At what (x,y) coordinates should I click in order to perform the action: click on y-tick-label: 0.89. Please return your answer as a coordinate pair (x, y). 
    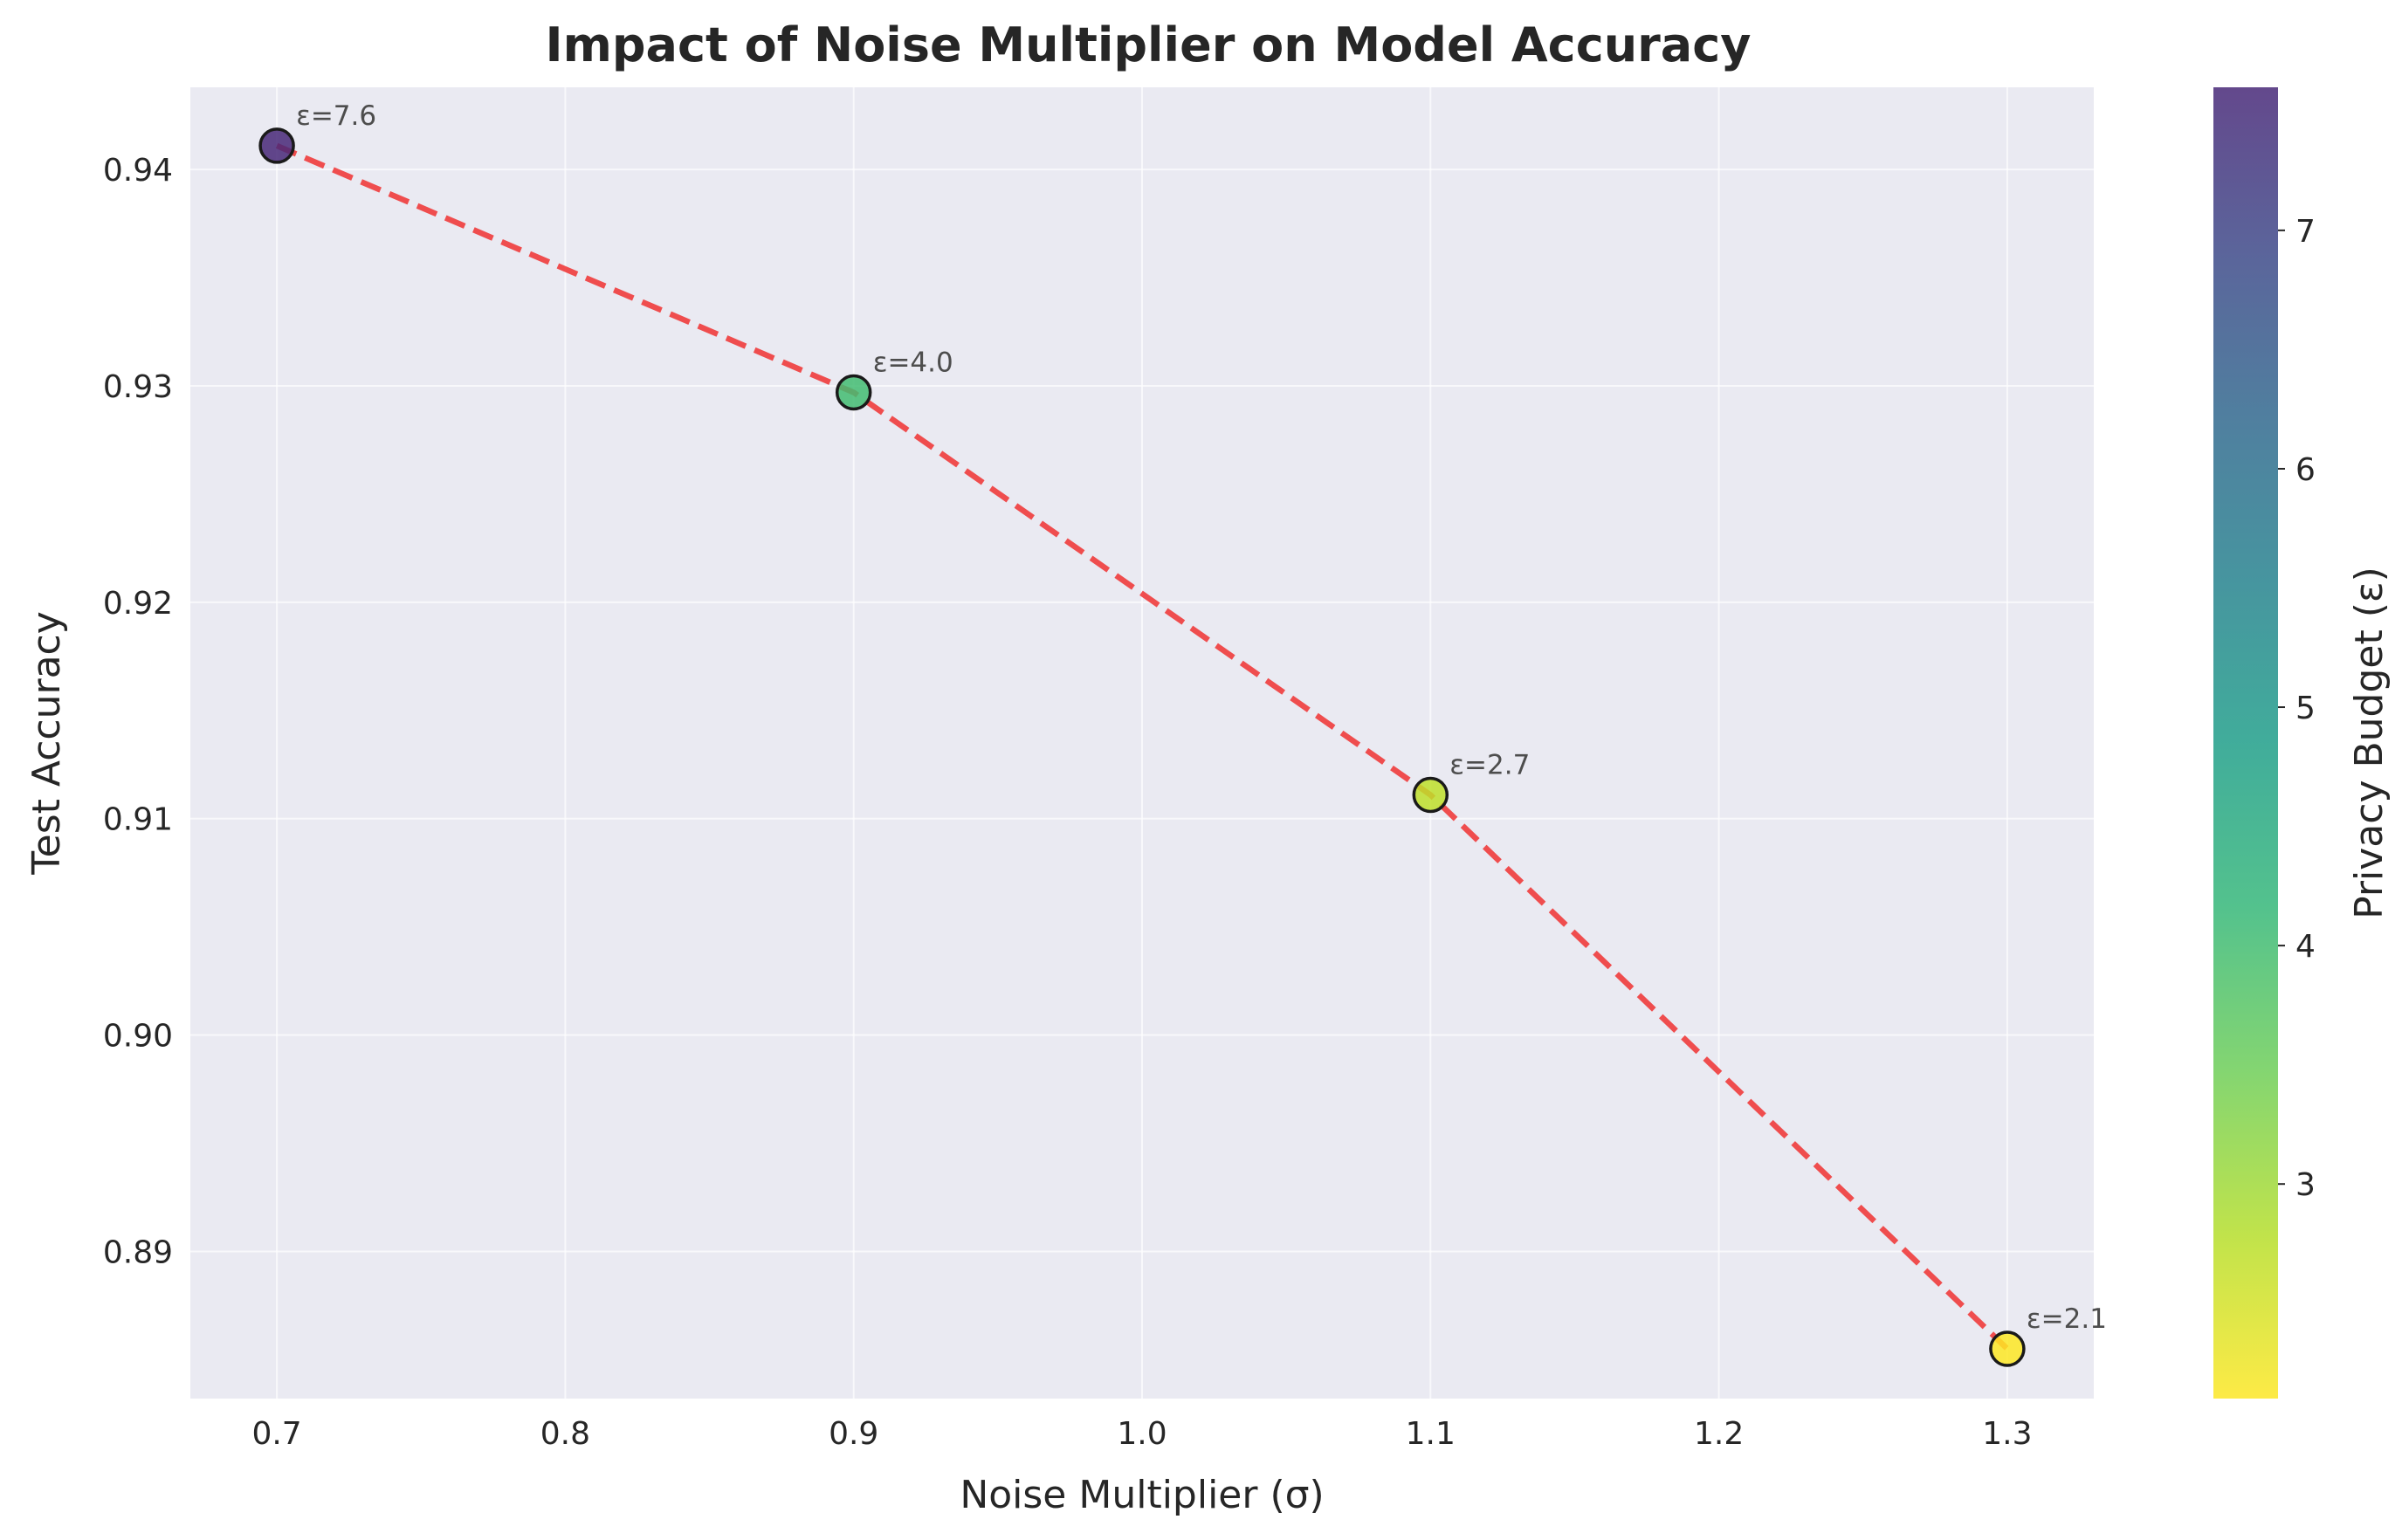
    Looking at the image, I should click on (138, 1252).